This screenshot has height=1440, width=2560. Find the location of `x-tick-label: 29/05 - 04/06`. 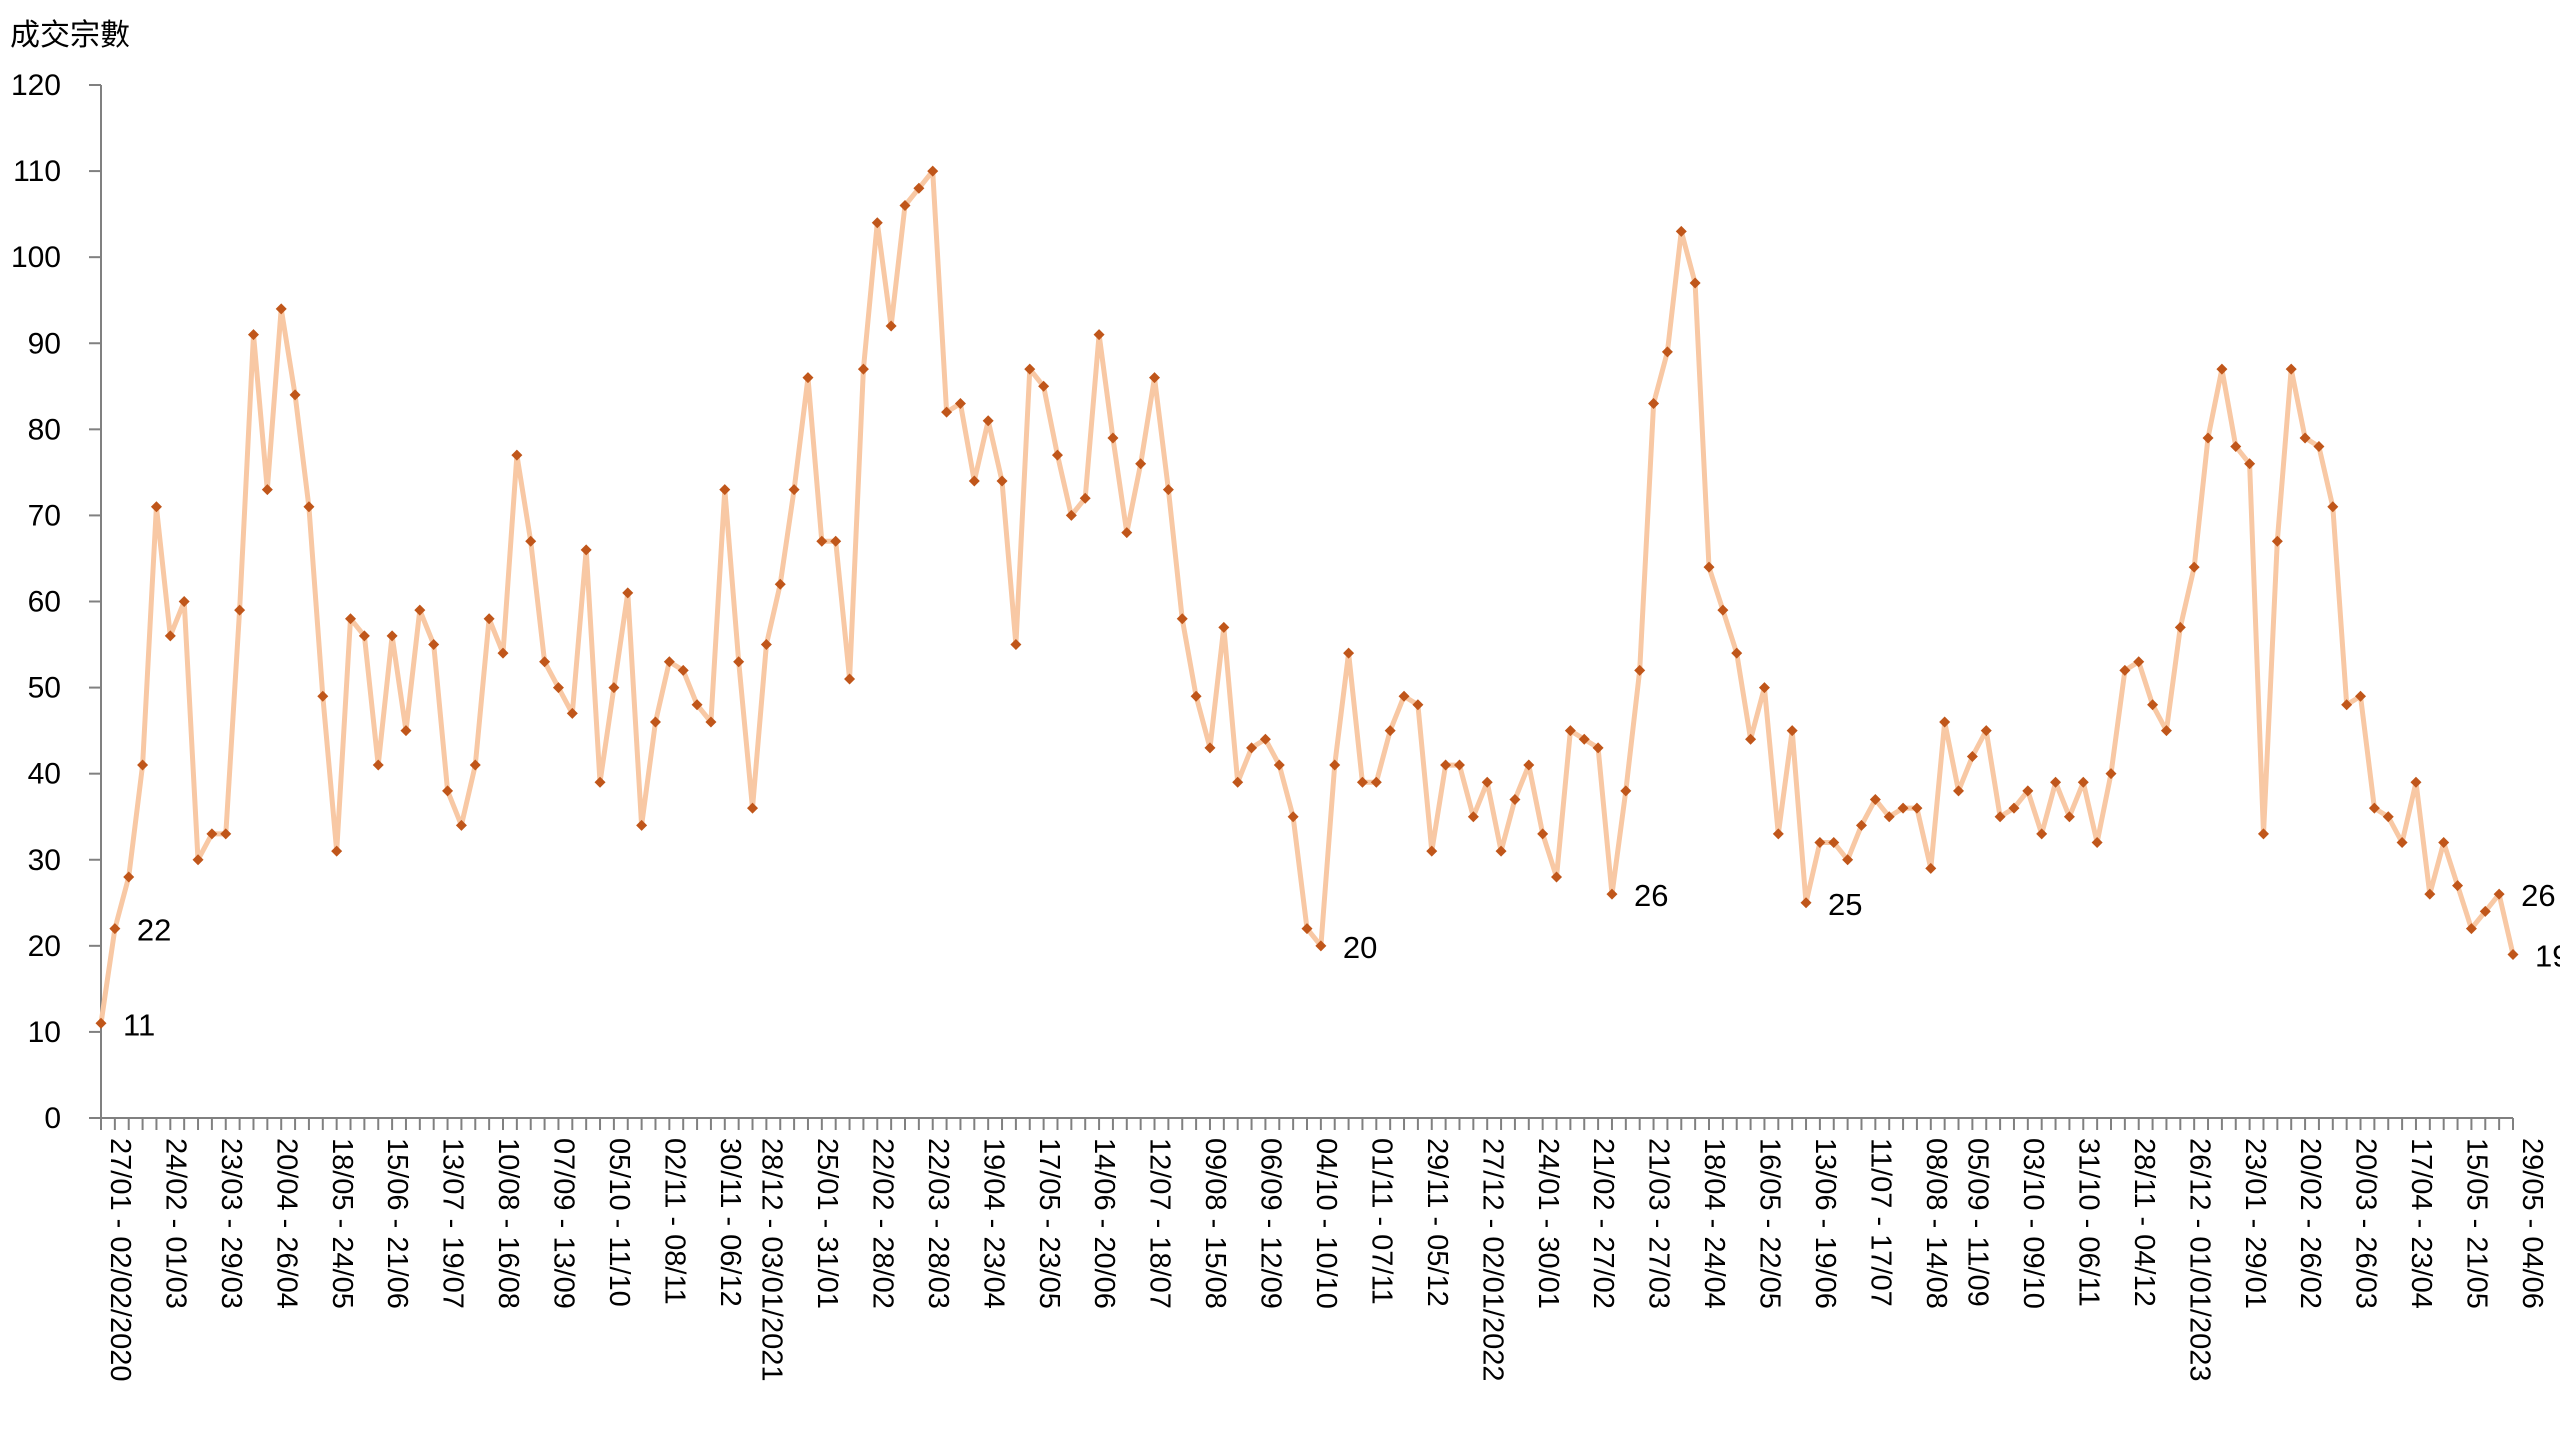

x-tick-label: 29/05 - 04/06 is located at coordinates (2532, 1223).